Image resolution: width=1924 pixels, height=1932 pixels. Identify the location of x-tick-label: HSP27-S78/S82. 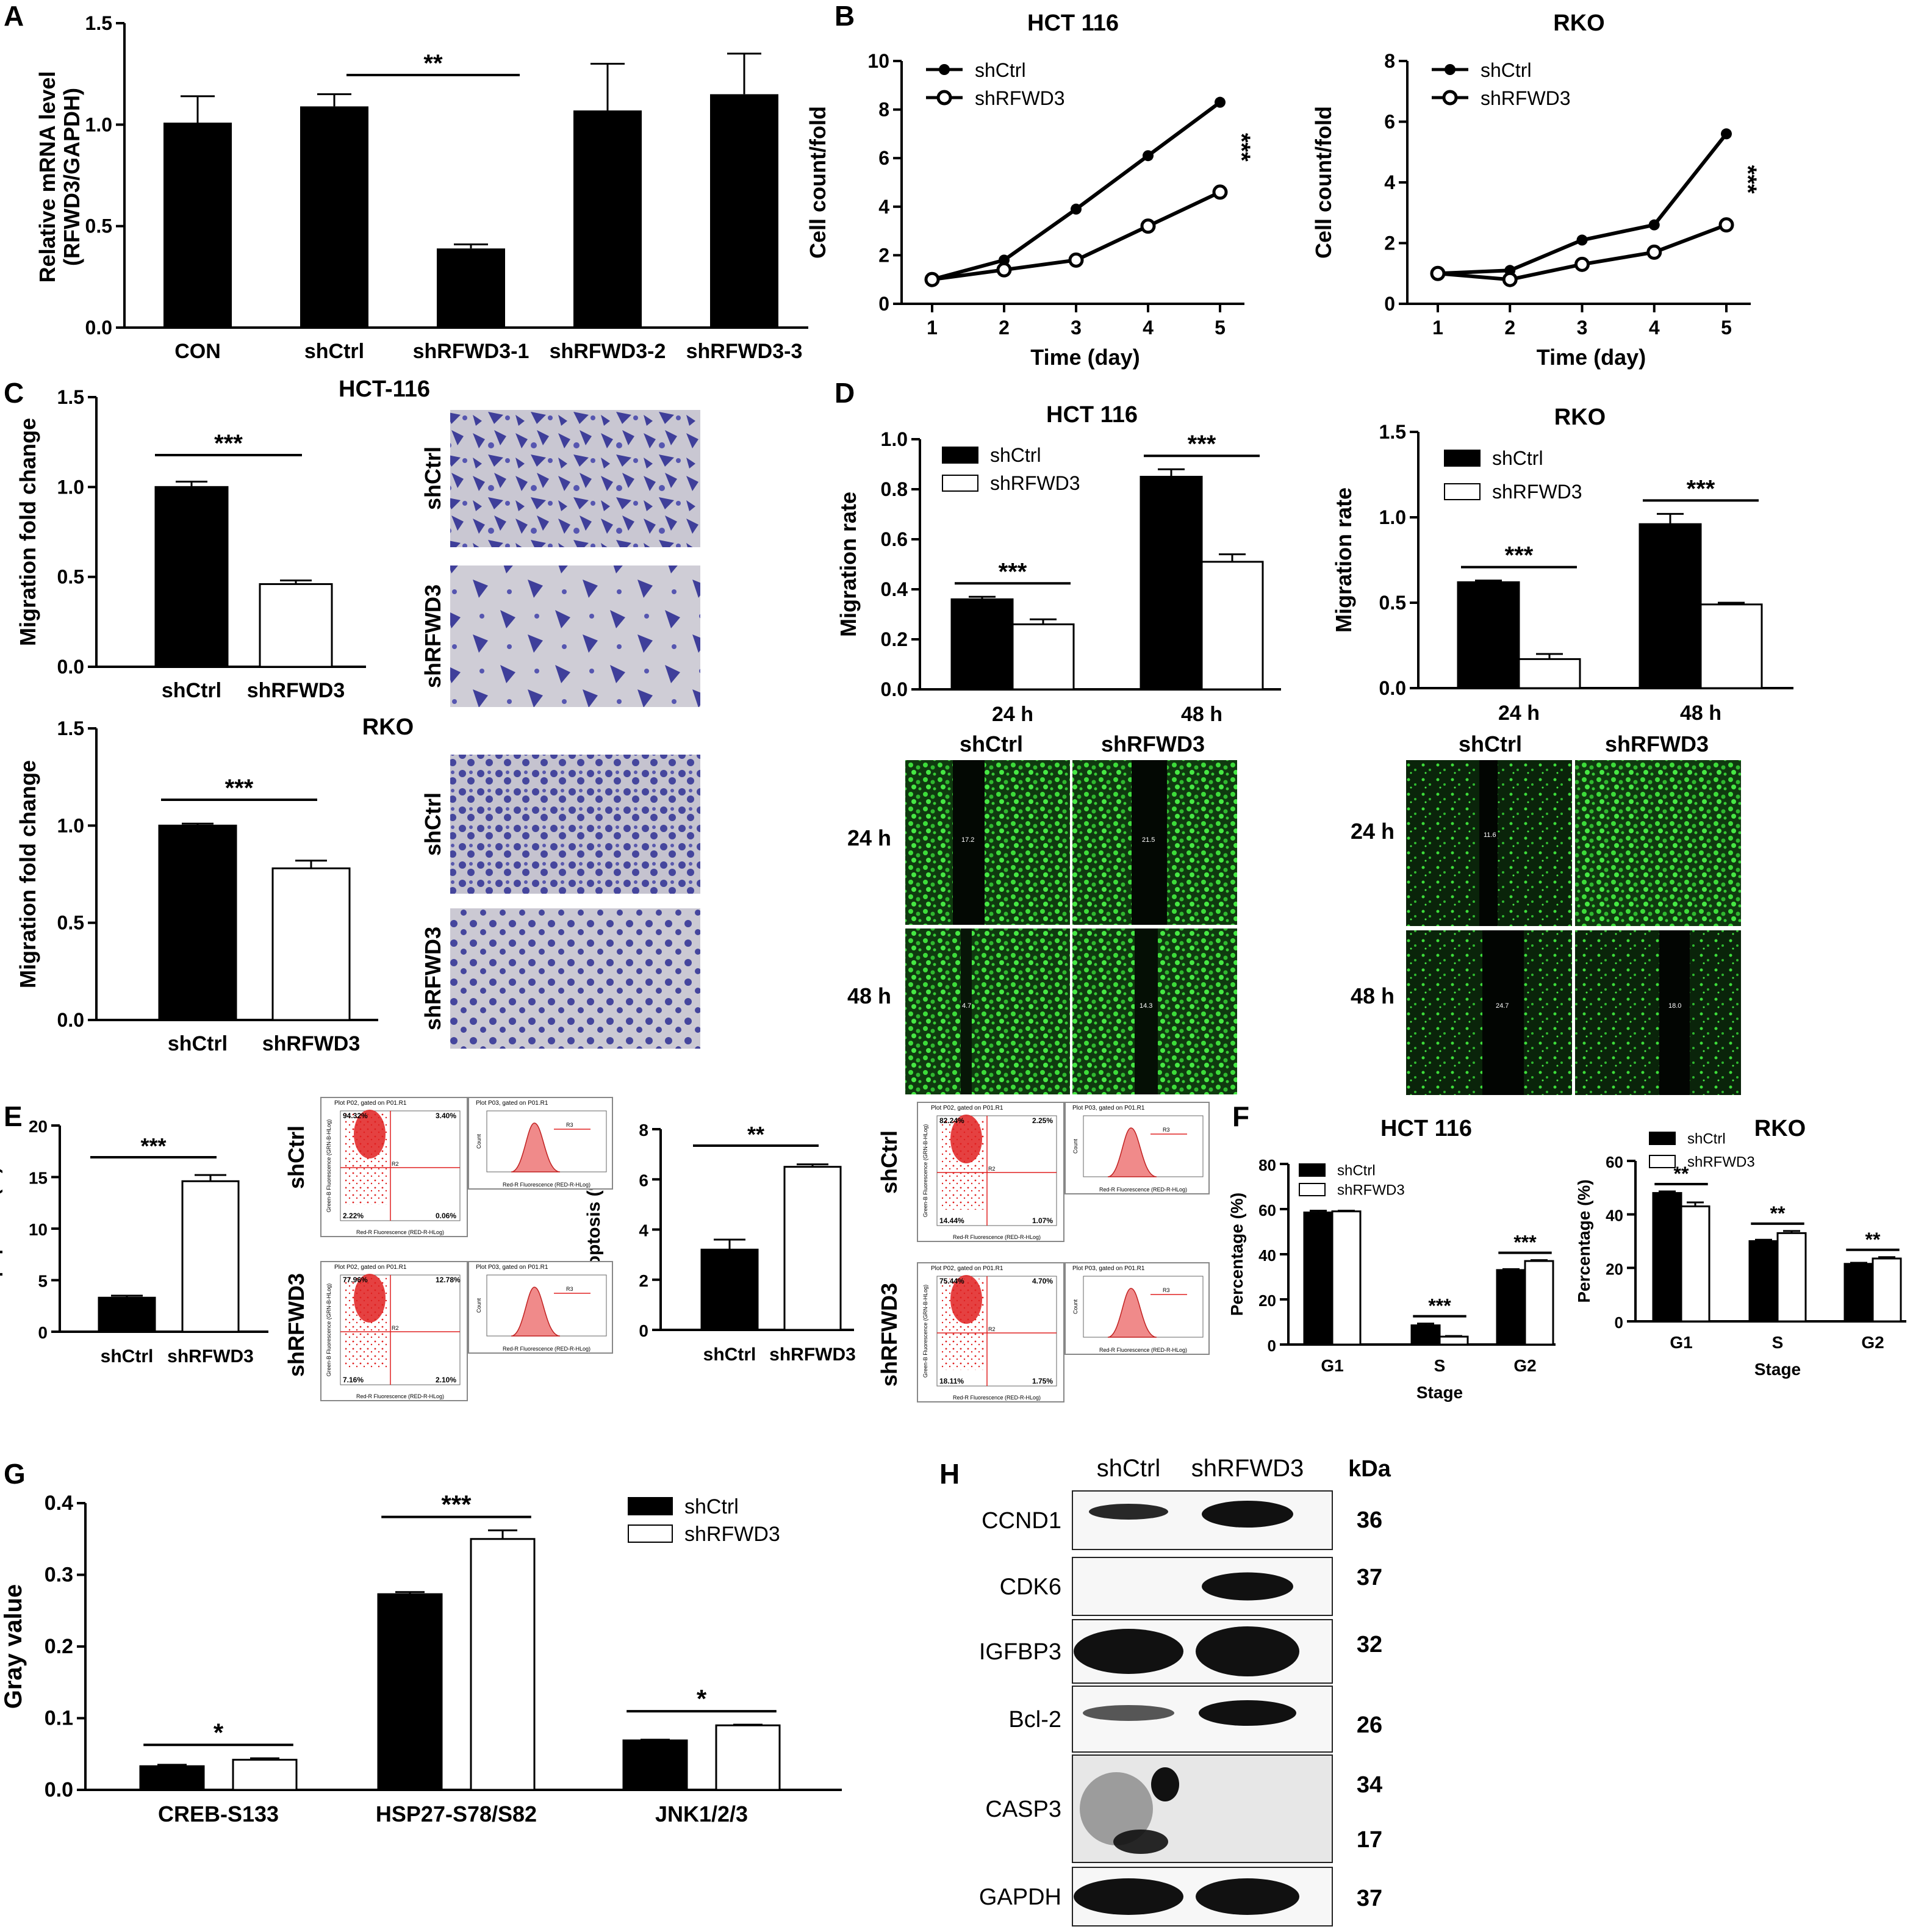
(456, 1813).